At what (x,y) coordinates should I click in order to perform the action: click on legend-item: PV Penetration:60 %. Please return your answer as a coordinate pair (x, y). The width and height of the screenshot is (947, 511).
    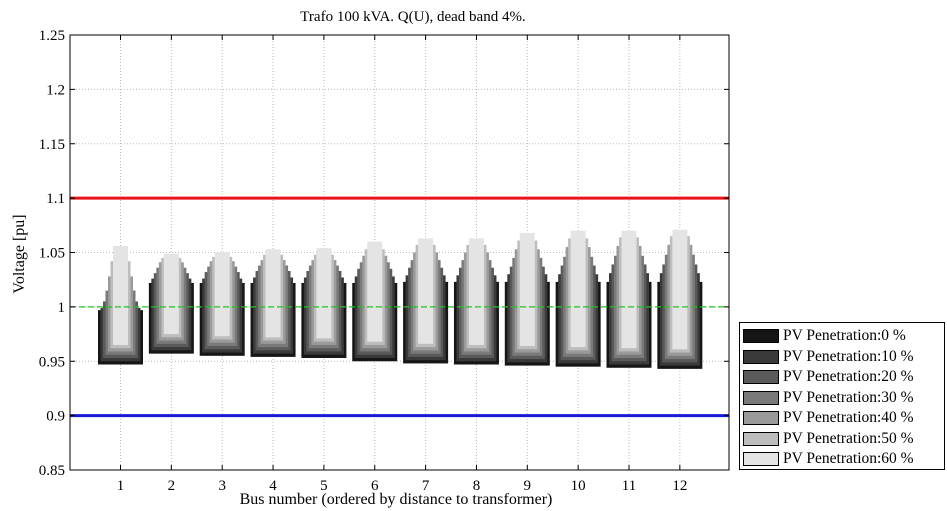
    Looking at the image, I should click on (843, 459).